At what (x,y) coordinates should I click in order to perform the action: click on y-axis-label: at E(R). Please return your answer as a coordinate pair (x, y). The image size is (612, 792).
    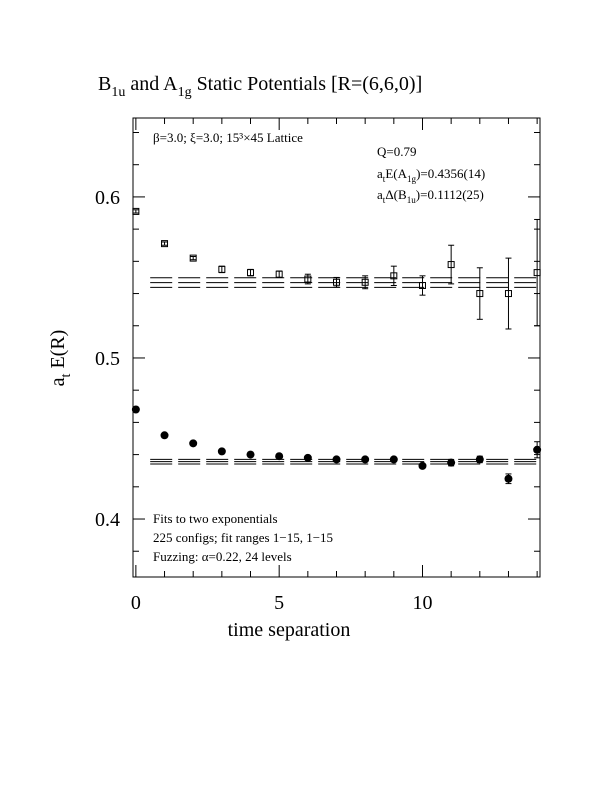
    Looking at the image, I should click on (60, 358).